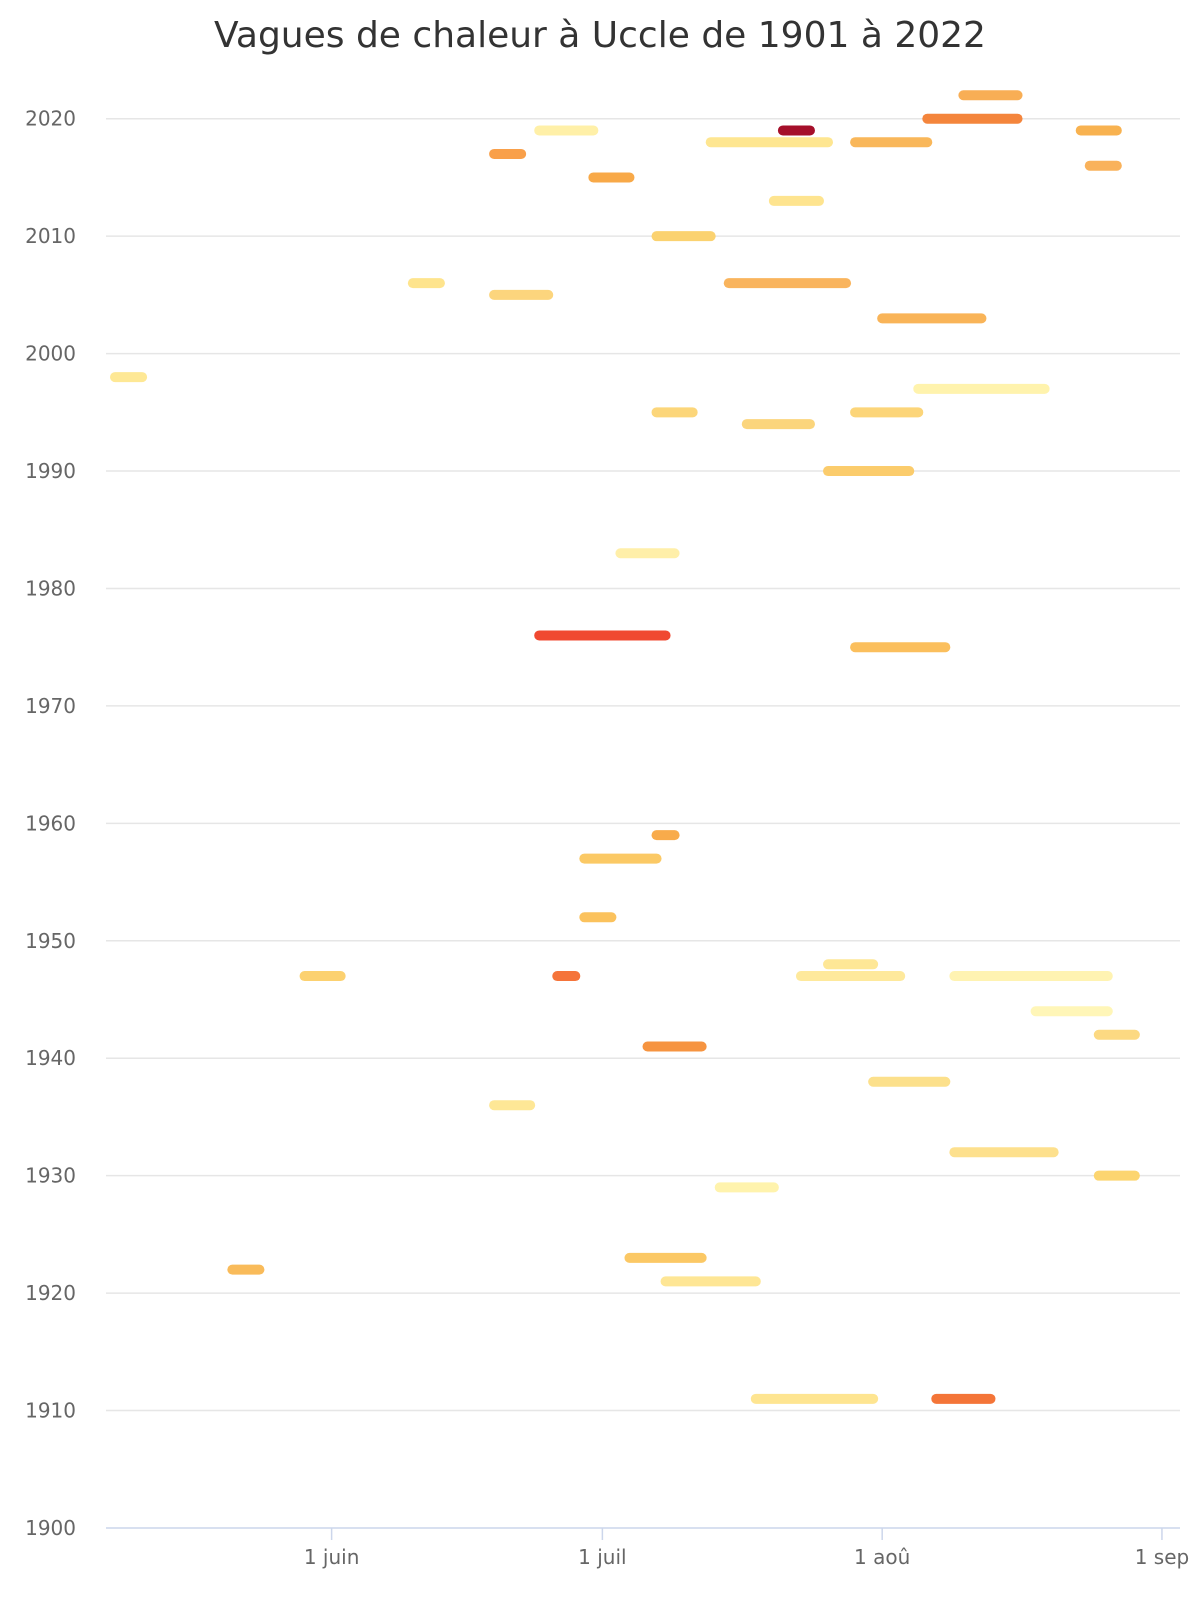  What do you see at coordinates (50, 588) in the screenshot?
I see `y-tick-label: 1980` at bounding box center [50, 588].